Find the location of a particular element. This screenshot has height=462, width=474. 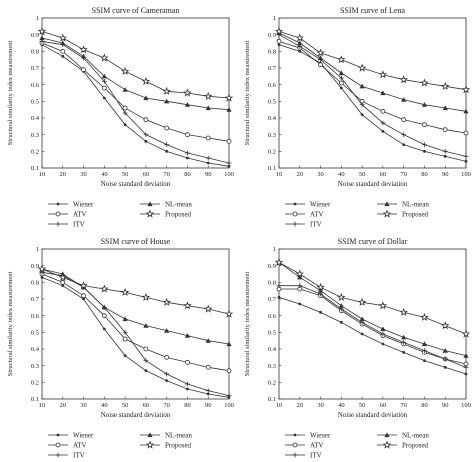

y-tick-label: 0.1 is located at coordinates (35, 168).